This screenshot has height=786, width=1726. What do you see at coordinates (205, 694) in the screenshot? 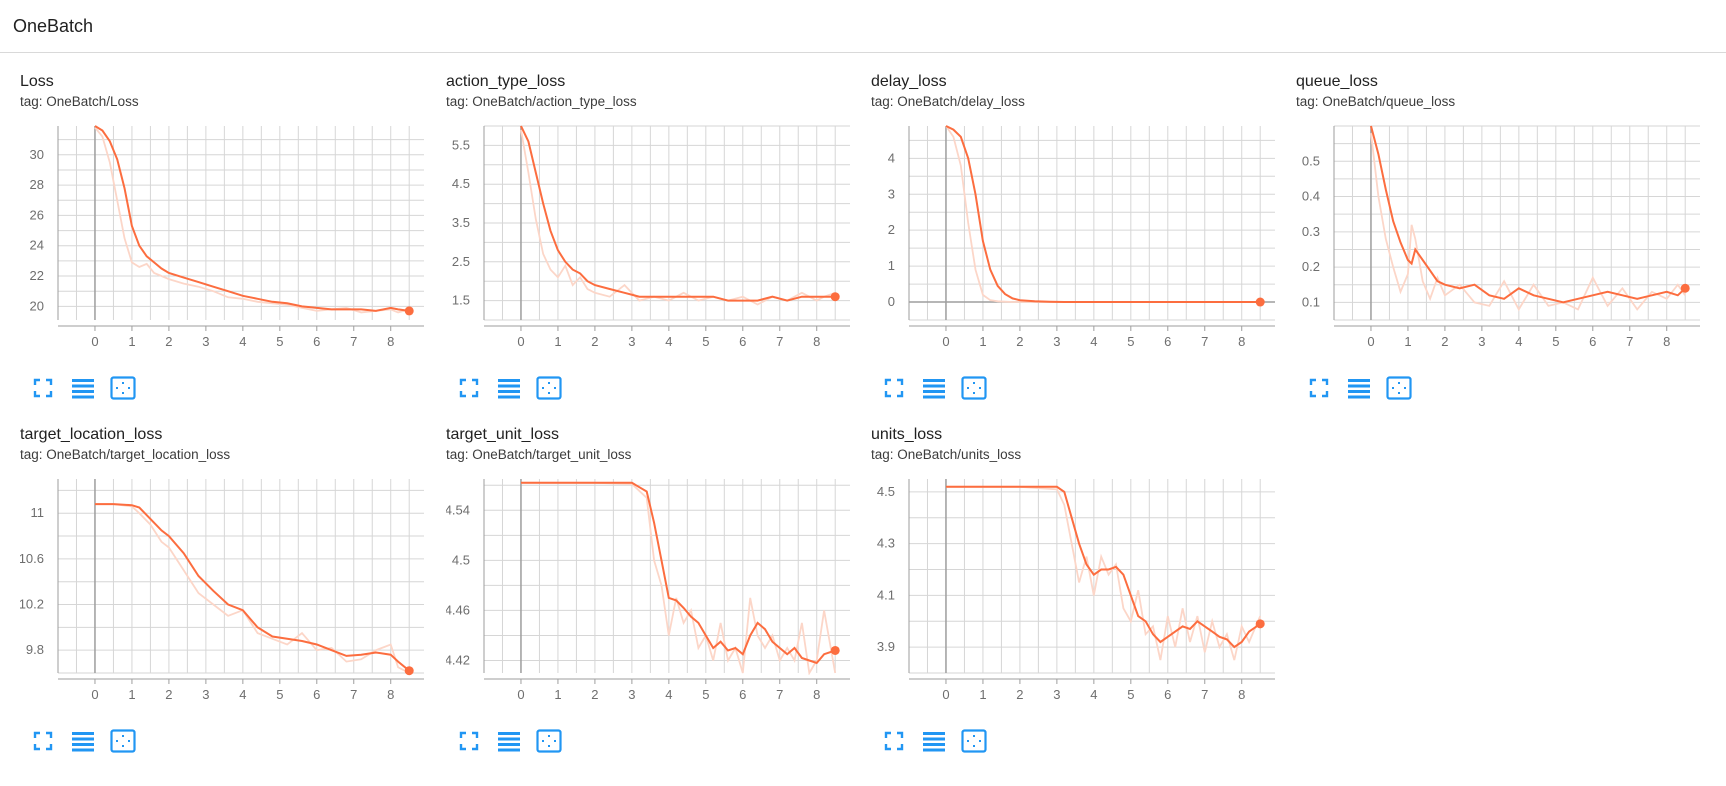
I see `x-tick-label: 3` at bounding box center [205, 694].